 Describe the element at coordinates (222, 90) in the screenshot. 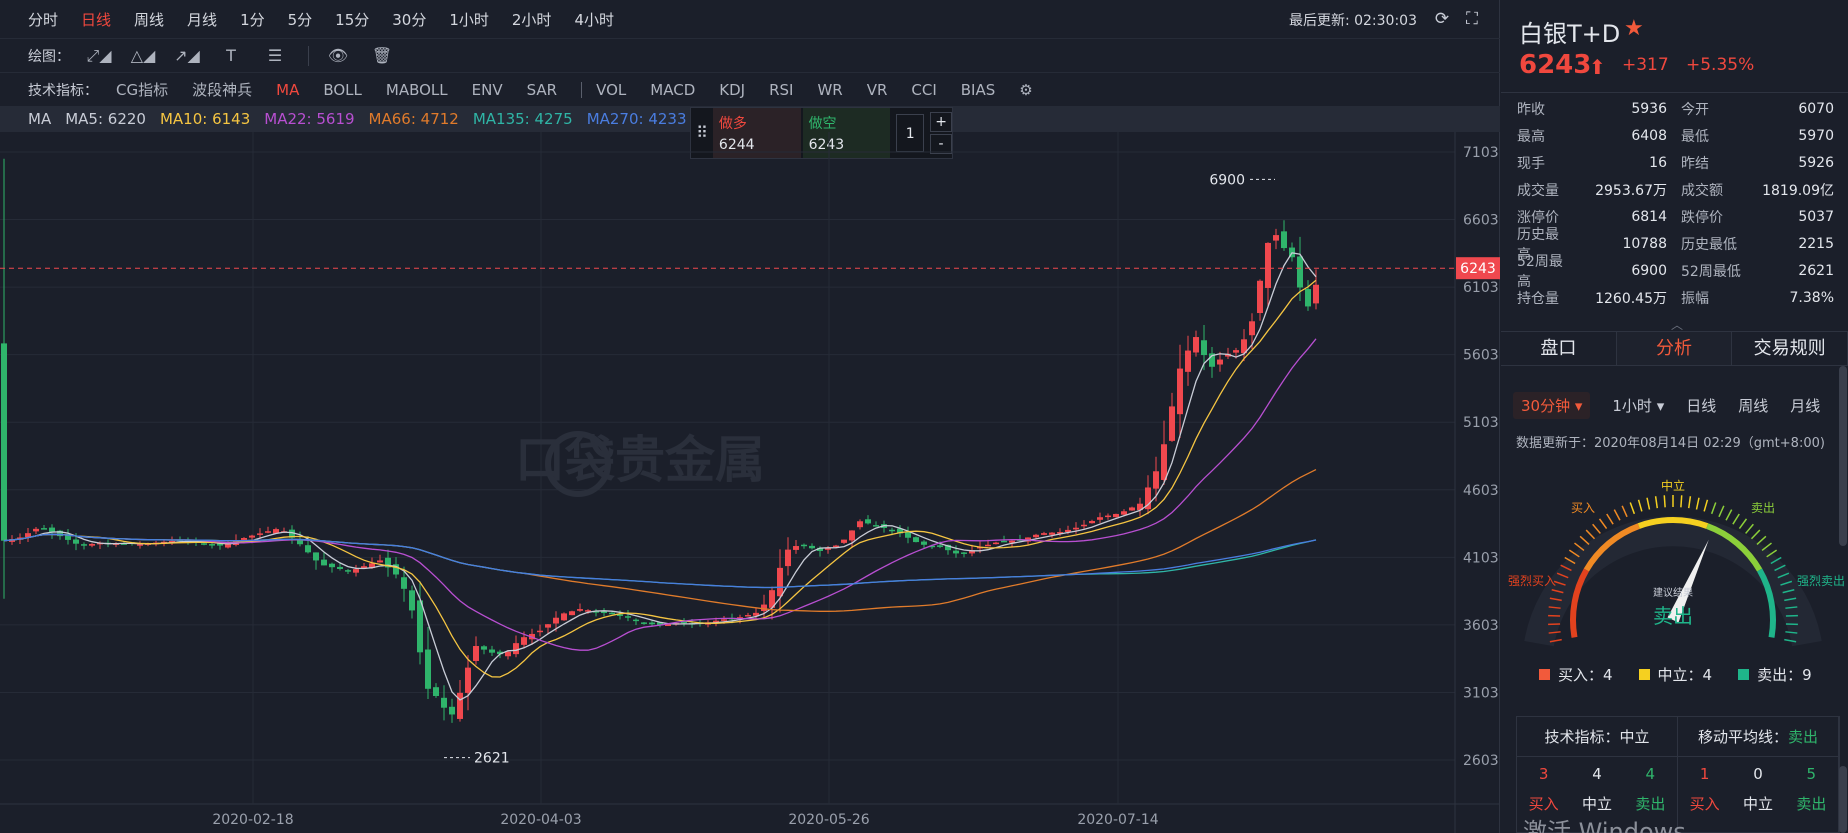

I see `indicator-tab: 波段神兵` at that location.